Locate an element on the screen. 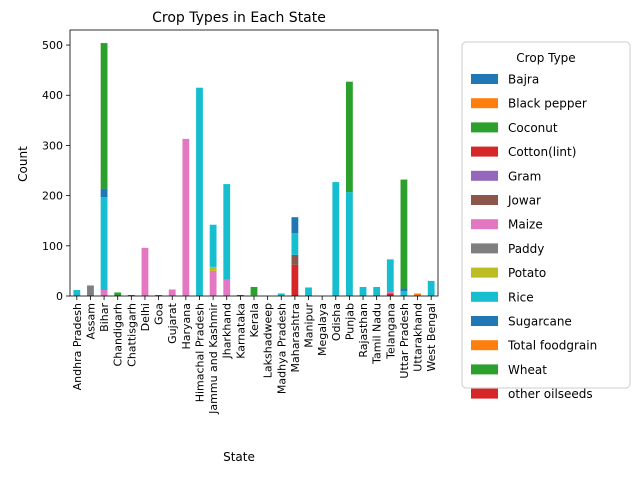 This screenshot has height=484, width=640. x-tick-label: Jharkhand is located at coordinates (227, 331).